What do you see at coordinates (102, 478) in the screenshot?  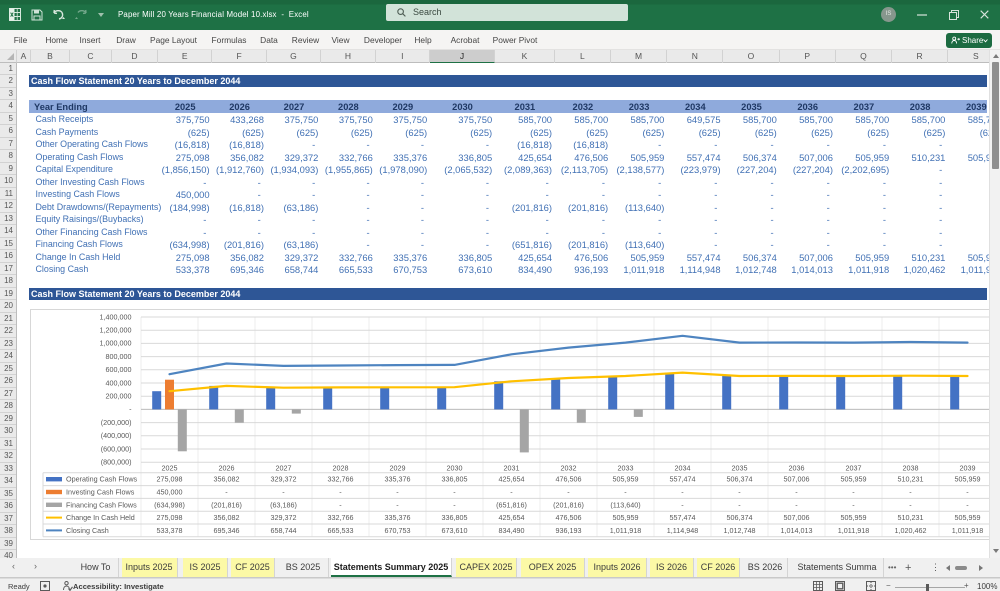 I see `svg-text: Operating Cash Flows` at bounding box center [102, 478].